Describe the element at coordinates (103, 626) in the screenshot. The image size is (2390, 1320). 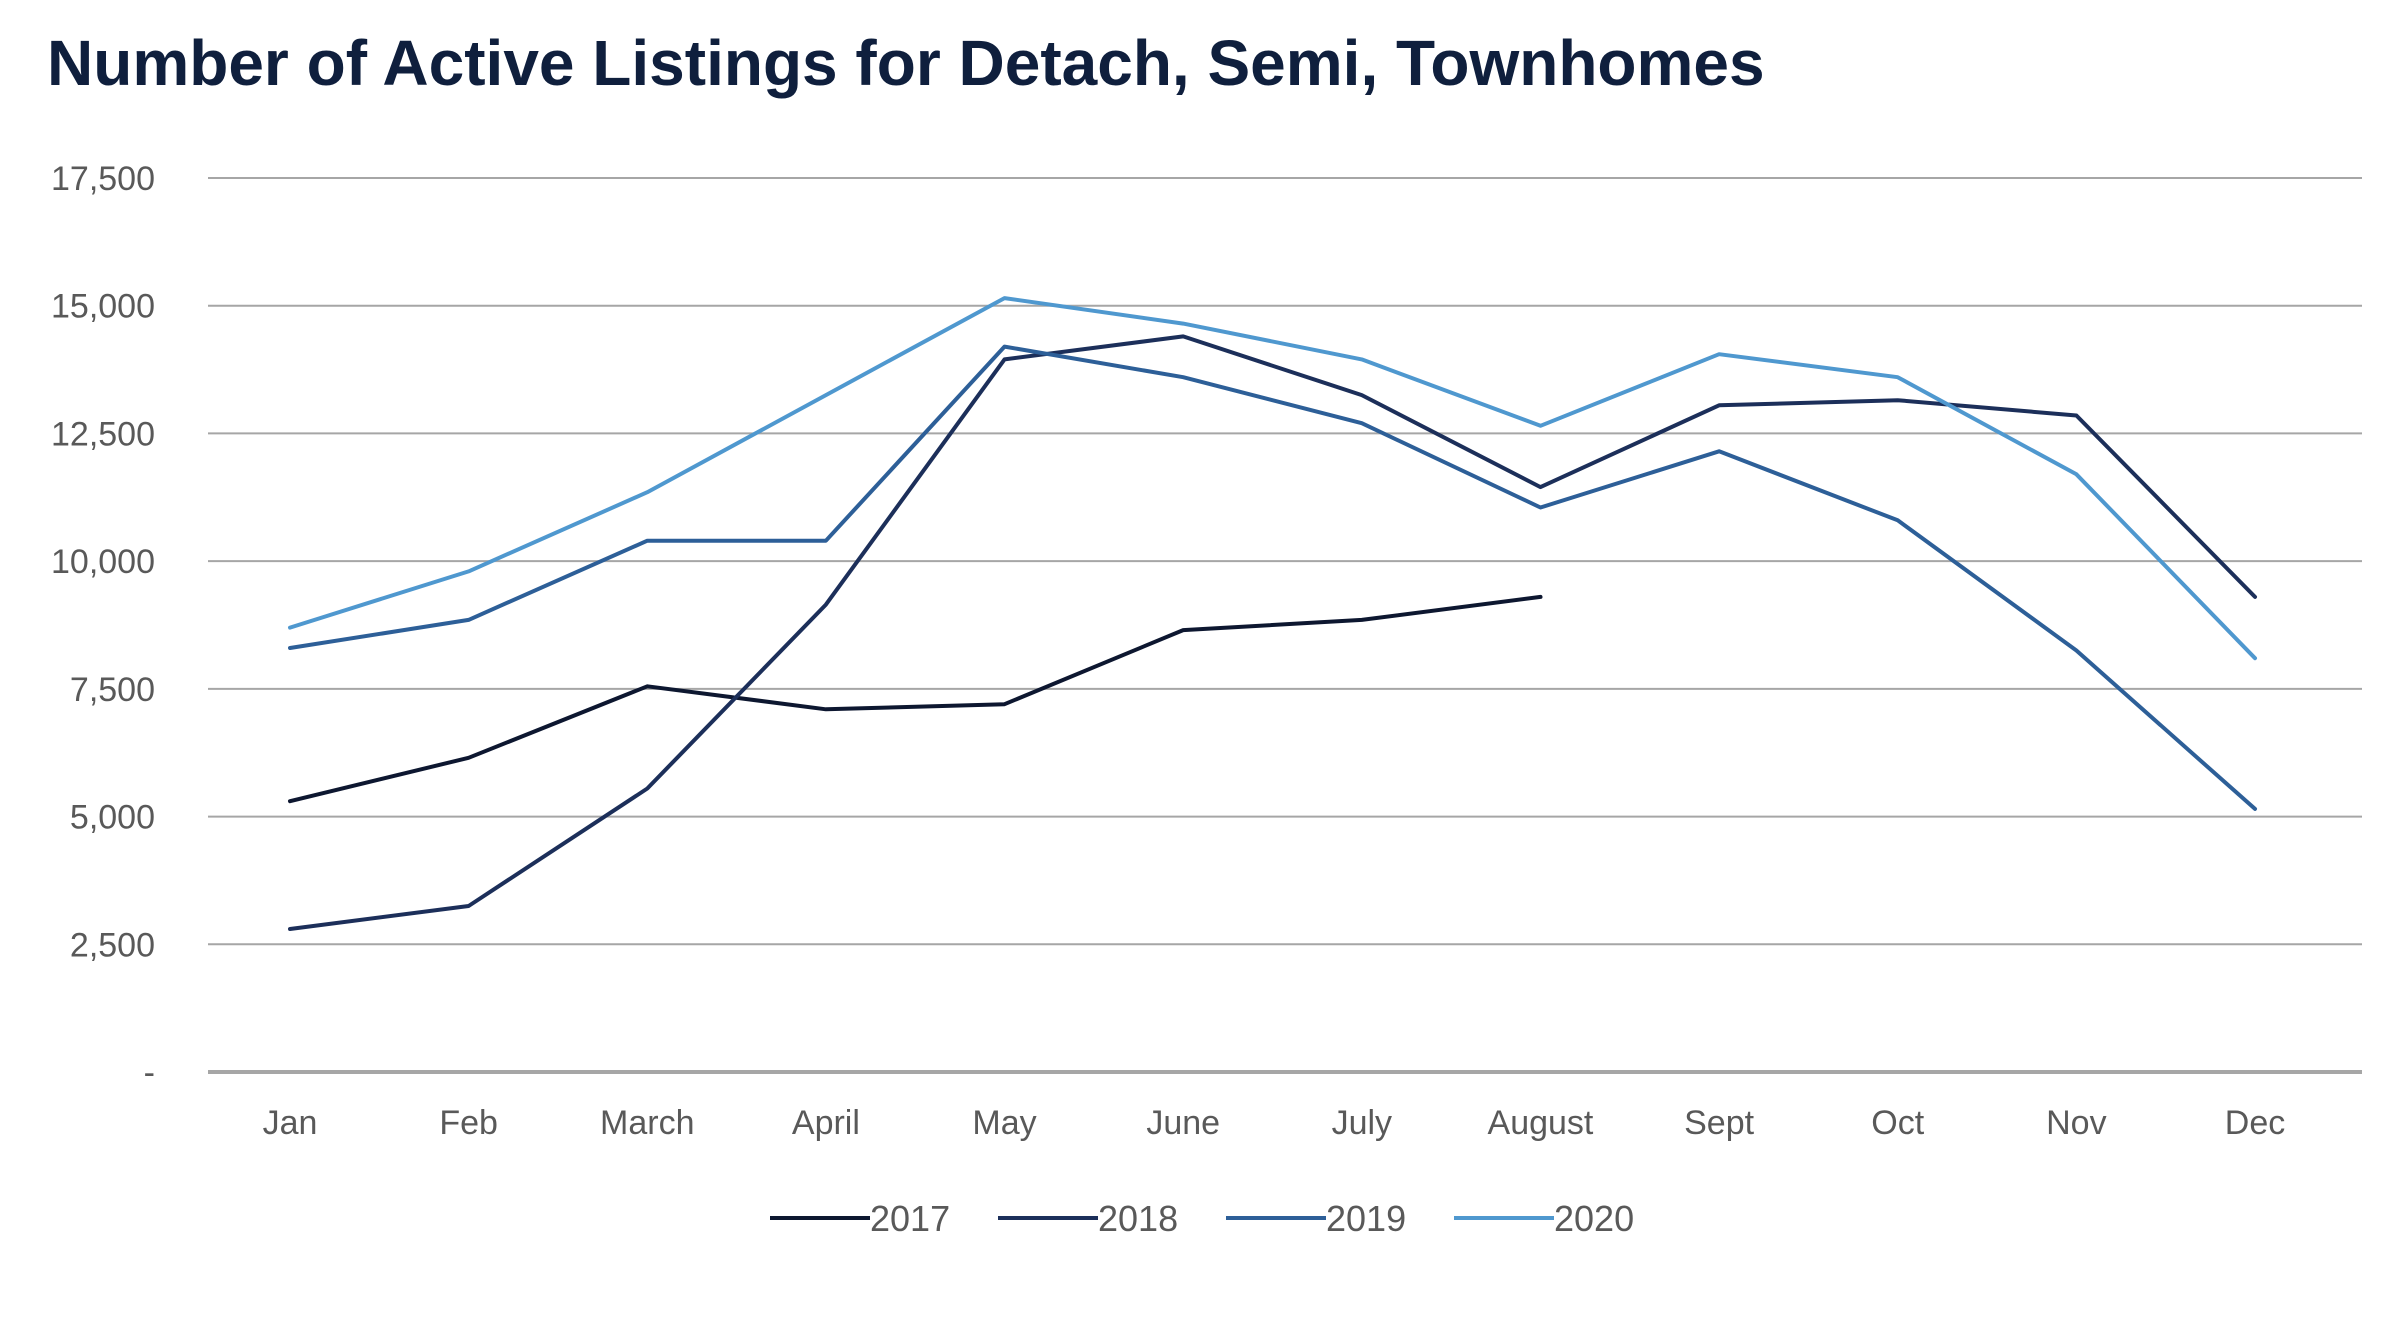
I see `y-axis-tick-labels: - 2,500 5,000 7,500 10,000 12,500 15,000 17,500` at that location.